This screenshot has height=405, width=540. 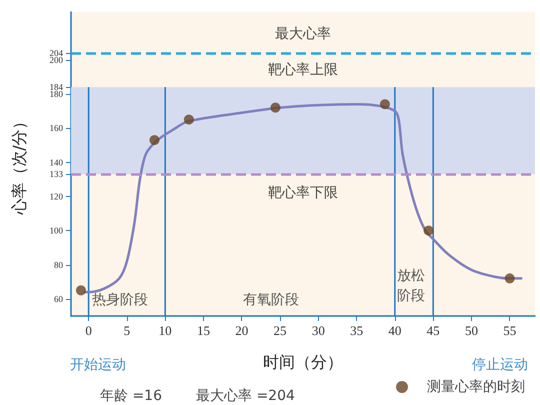 I want to click on y-tick-label: 100, so click(x=57, y=231).